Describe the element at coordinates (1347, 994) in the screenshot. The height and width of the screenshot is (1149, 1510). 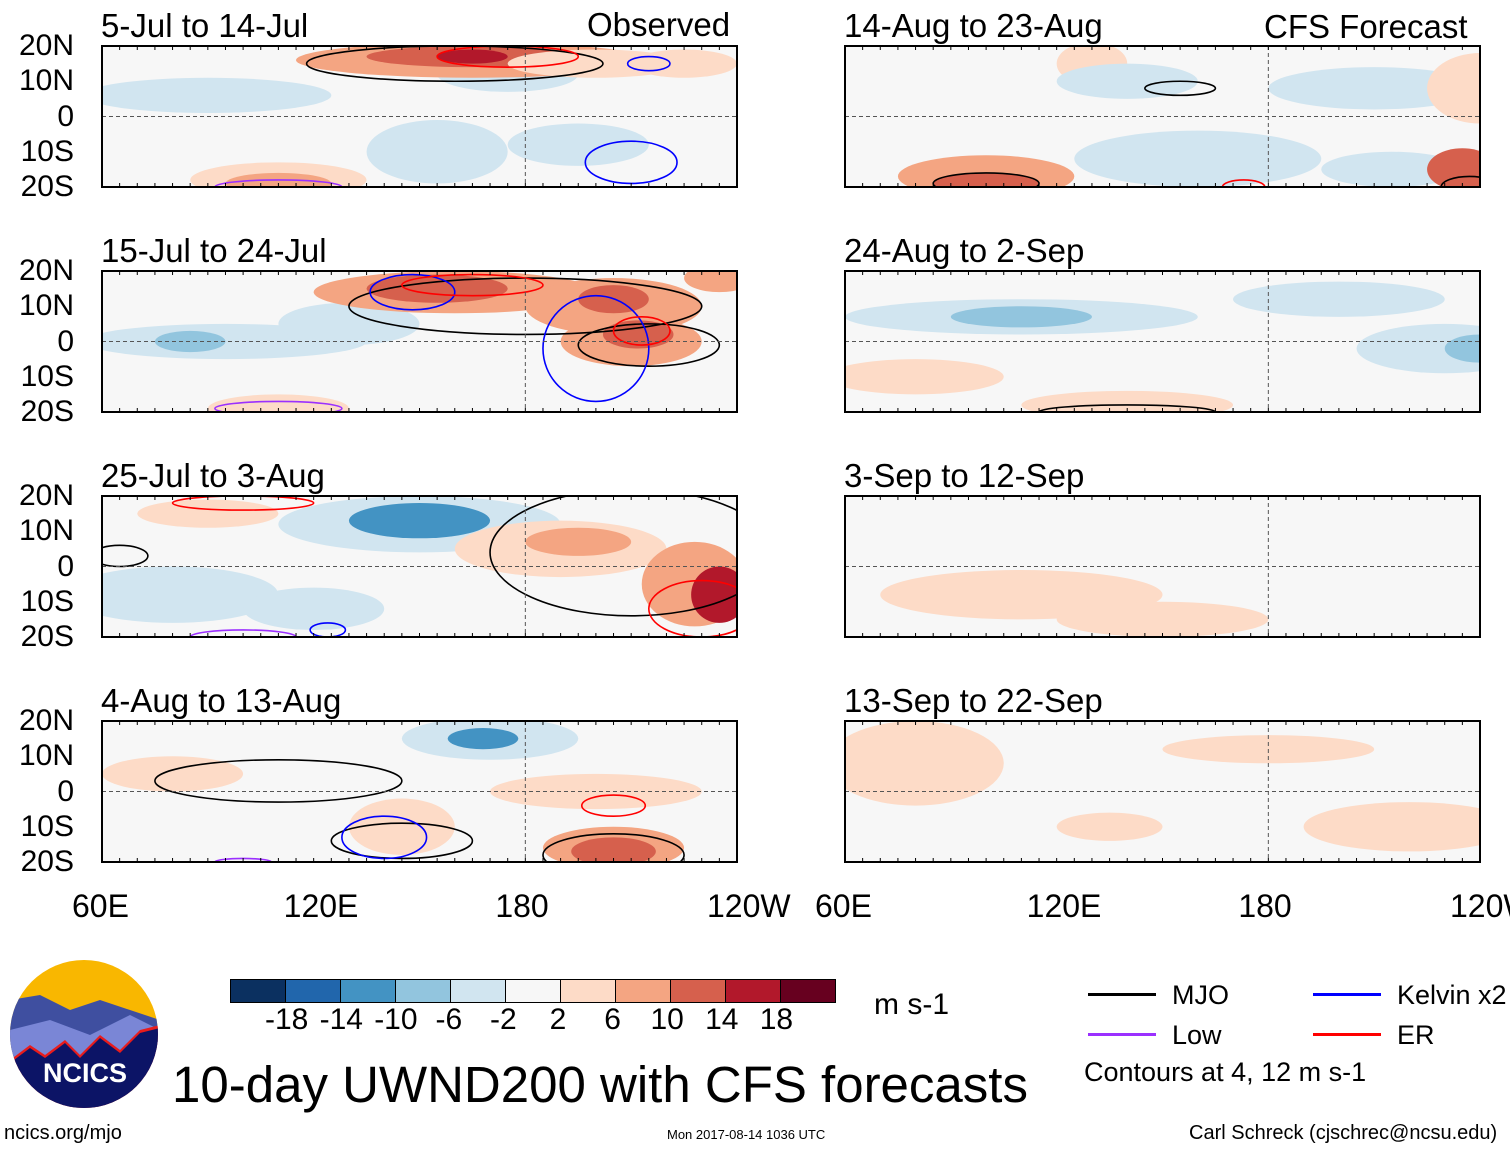
I see `legend-line-kelvin` at that location.